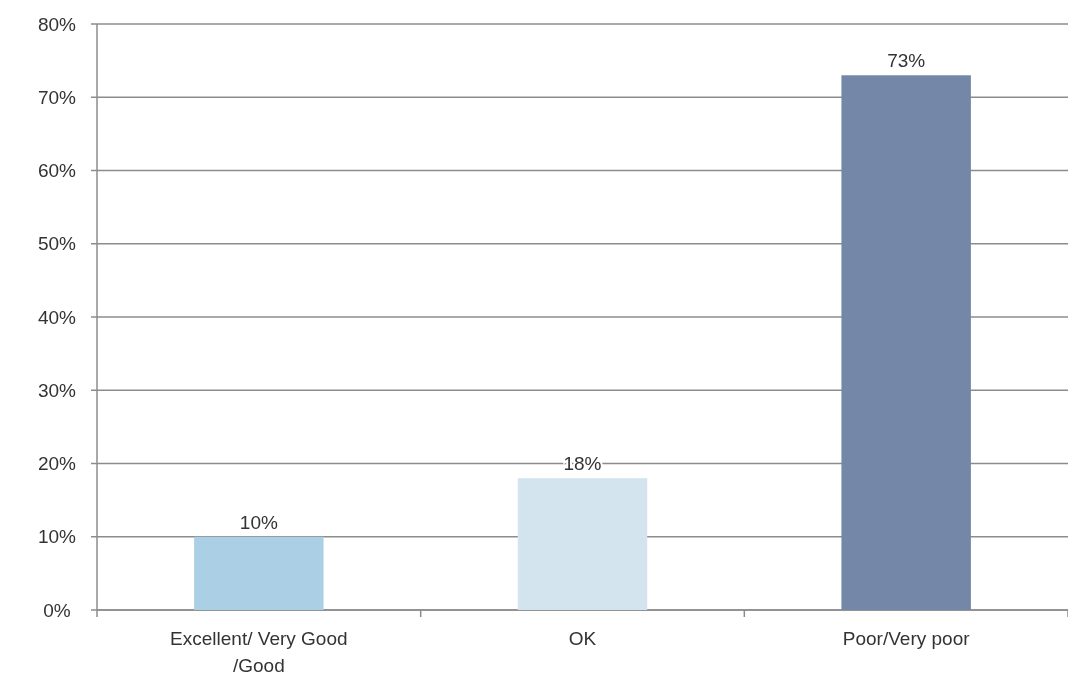  Describe the element at coordinates (57, 610) in the screenshot. I see `y-tick-label: 0%` at that location.